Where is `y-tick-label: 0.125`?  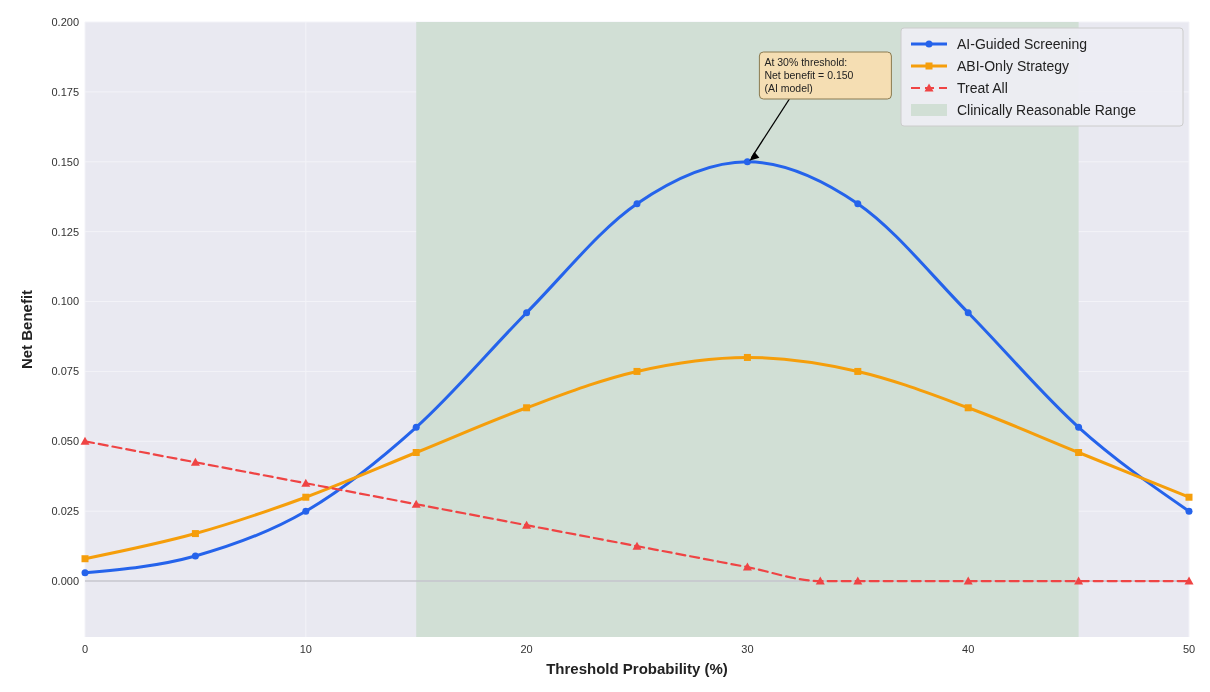 y-tick-label: 0.125 is located at coordinates (65, 231).